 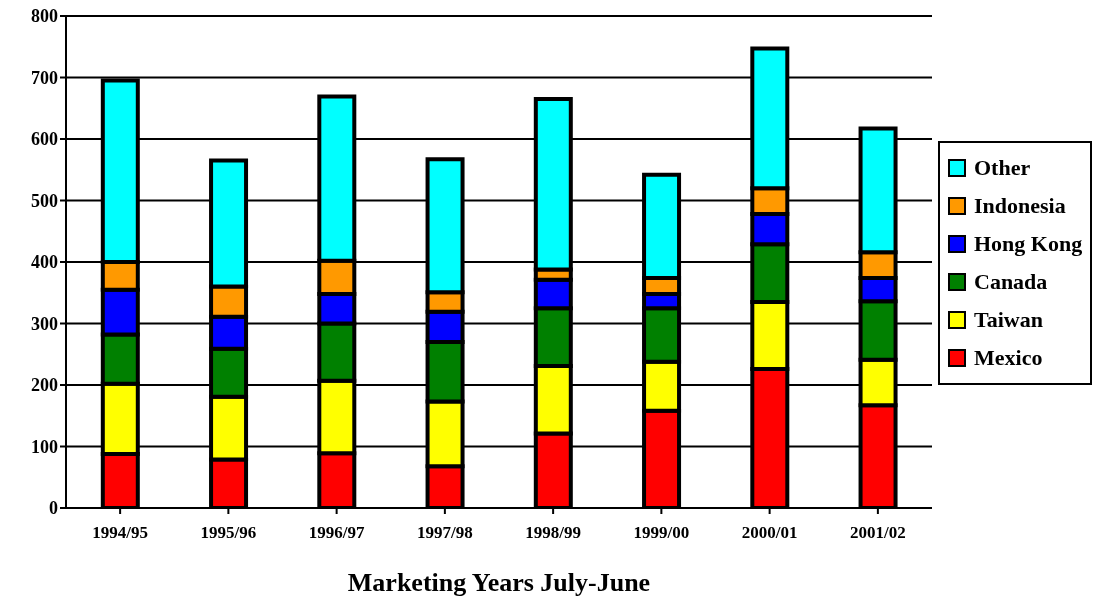 I want to click on legend-label: Mexico, so click(x=1008, y=358).